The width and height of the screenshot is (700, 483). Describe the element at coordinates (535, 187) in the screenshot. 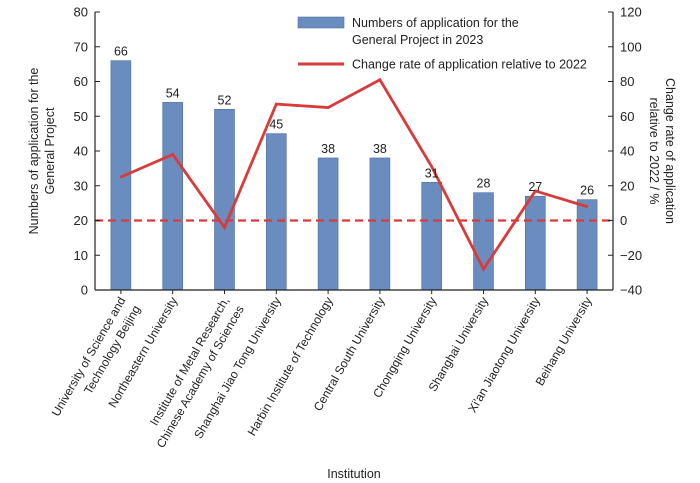

I see `bar-data-label-8: 27` at that location.